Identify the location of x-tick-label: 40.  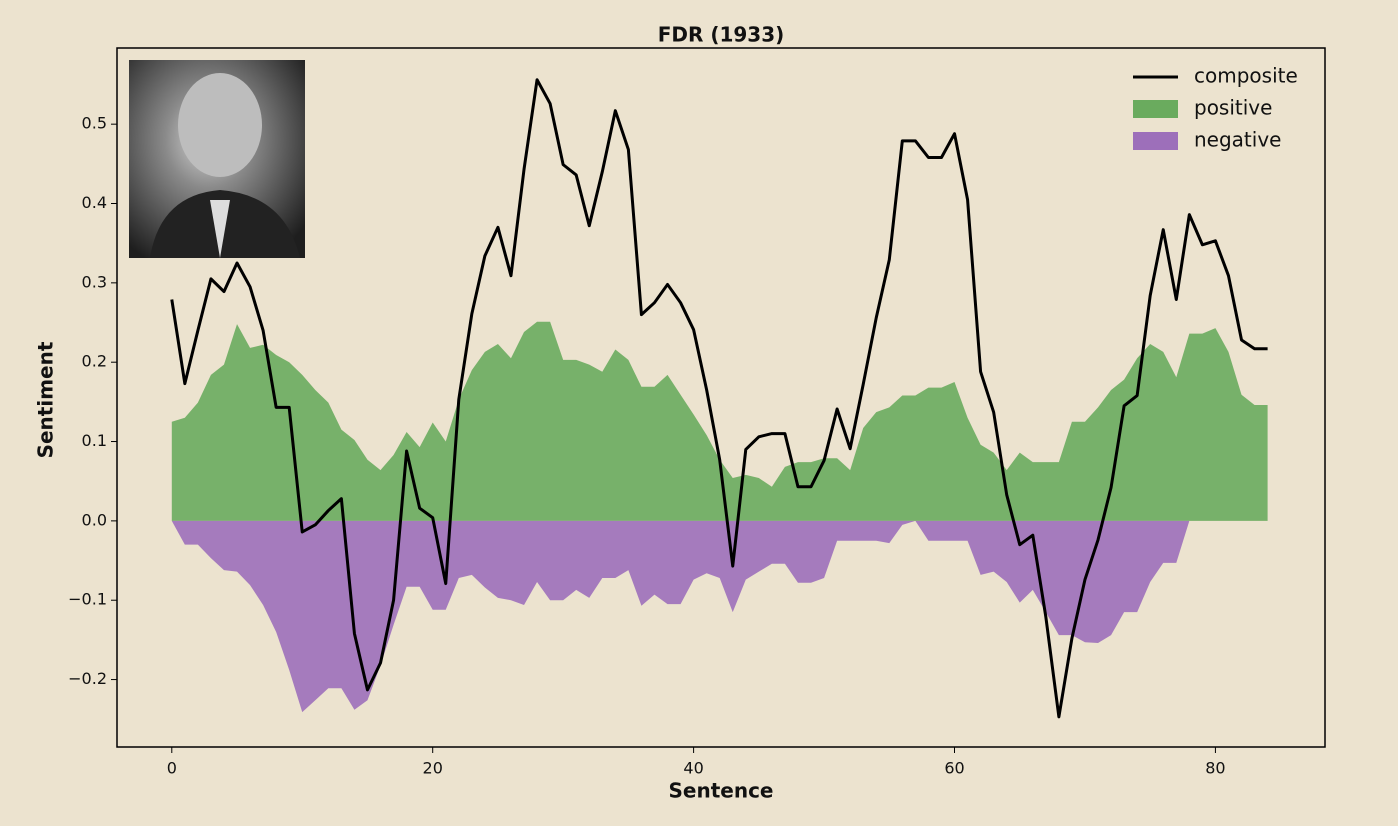
(693, 768).